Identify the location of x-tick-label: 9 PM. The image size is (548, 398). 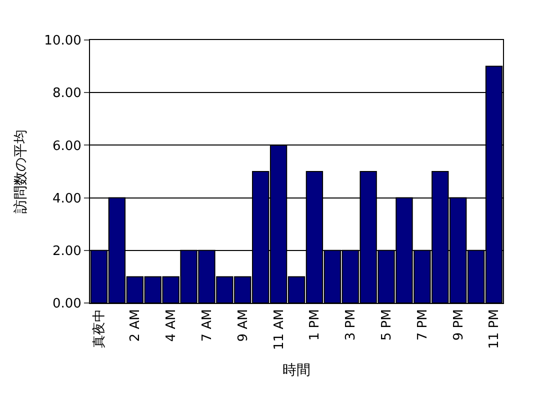
(458, 325).